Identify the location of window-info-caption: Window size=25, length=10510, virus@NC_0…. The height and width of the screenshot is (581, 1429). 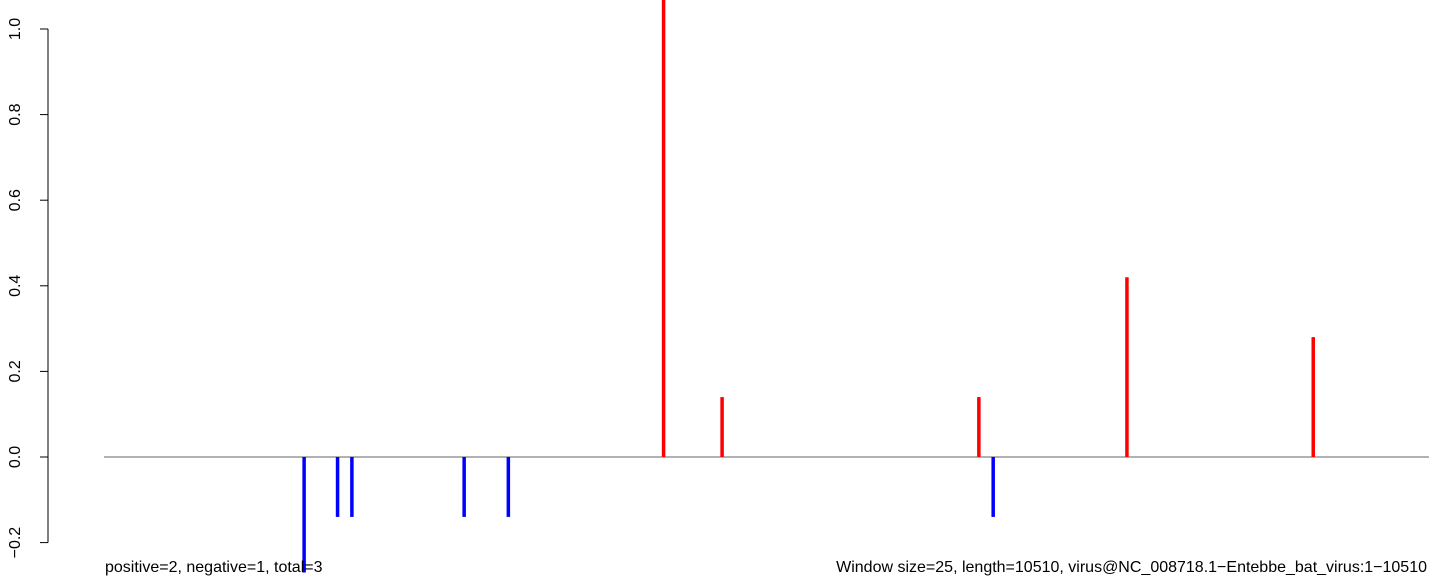
(1131, 567).